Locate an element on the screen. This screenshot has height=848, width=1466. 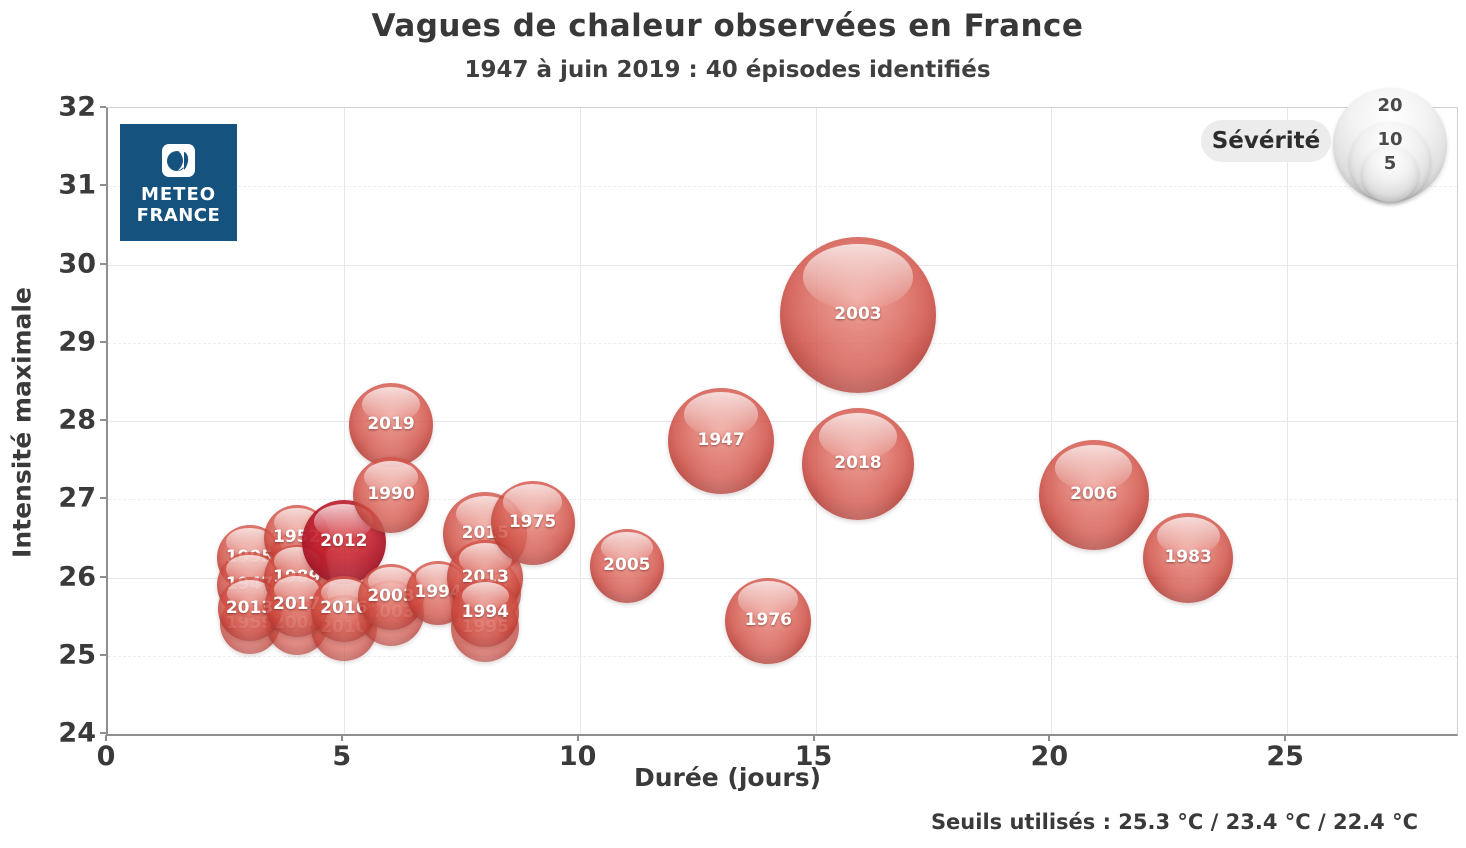
bubble-year-label: 1994 is located at coordinates (485, 611).